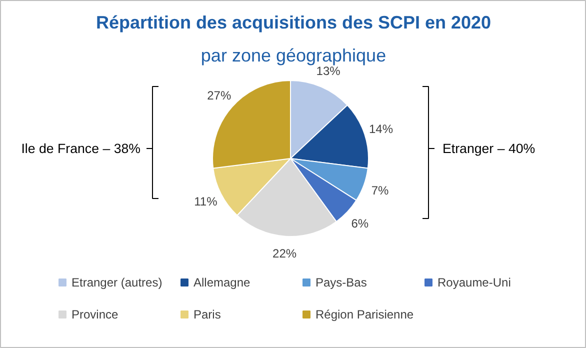  Describe the element at coordinates (284, 253) in the screenshot. I see `data-label: 22%` at that location.